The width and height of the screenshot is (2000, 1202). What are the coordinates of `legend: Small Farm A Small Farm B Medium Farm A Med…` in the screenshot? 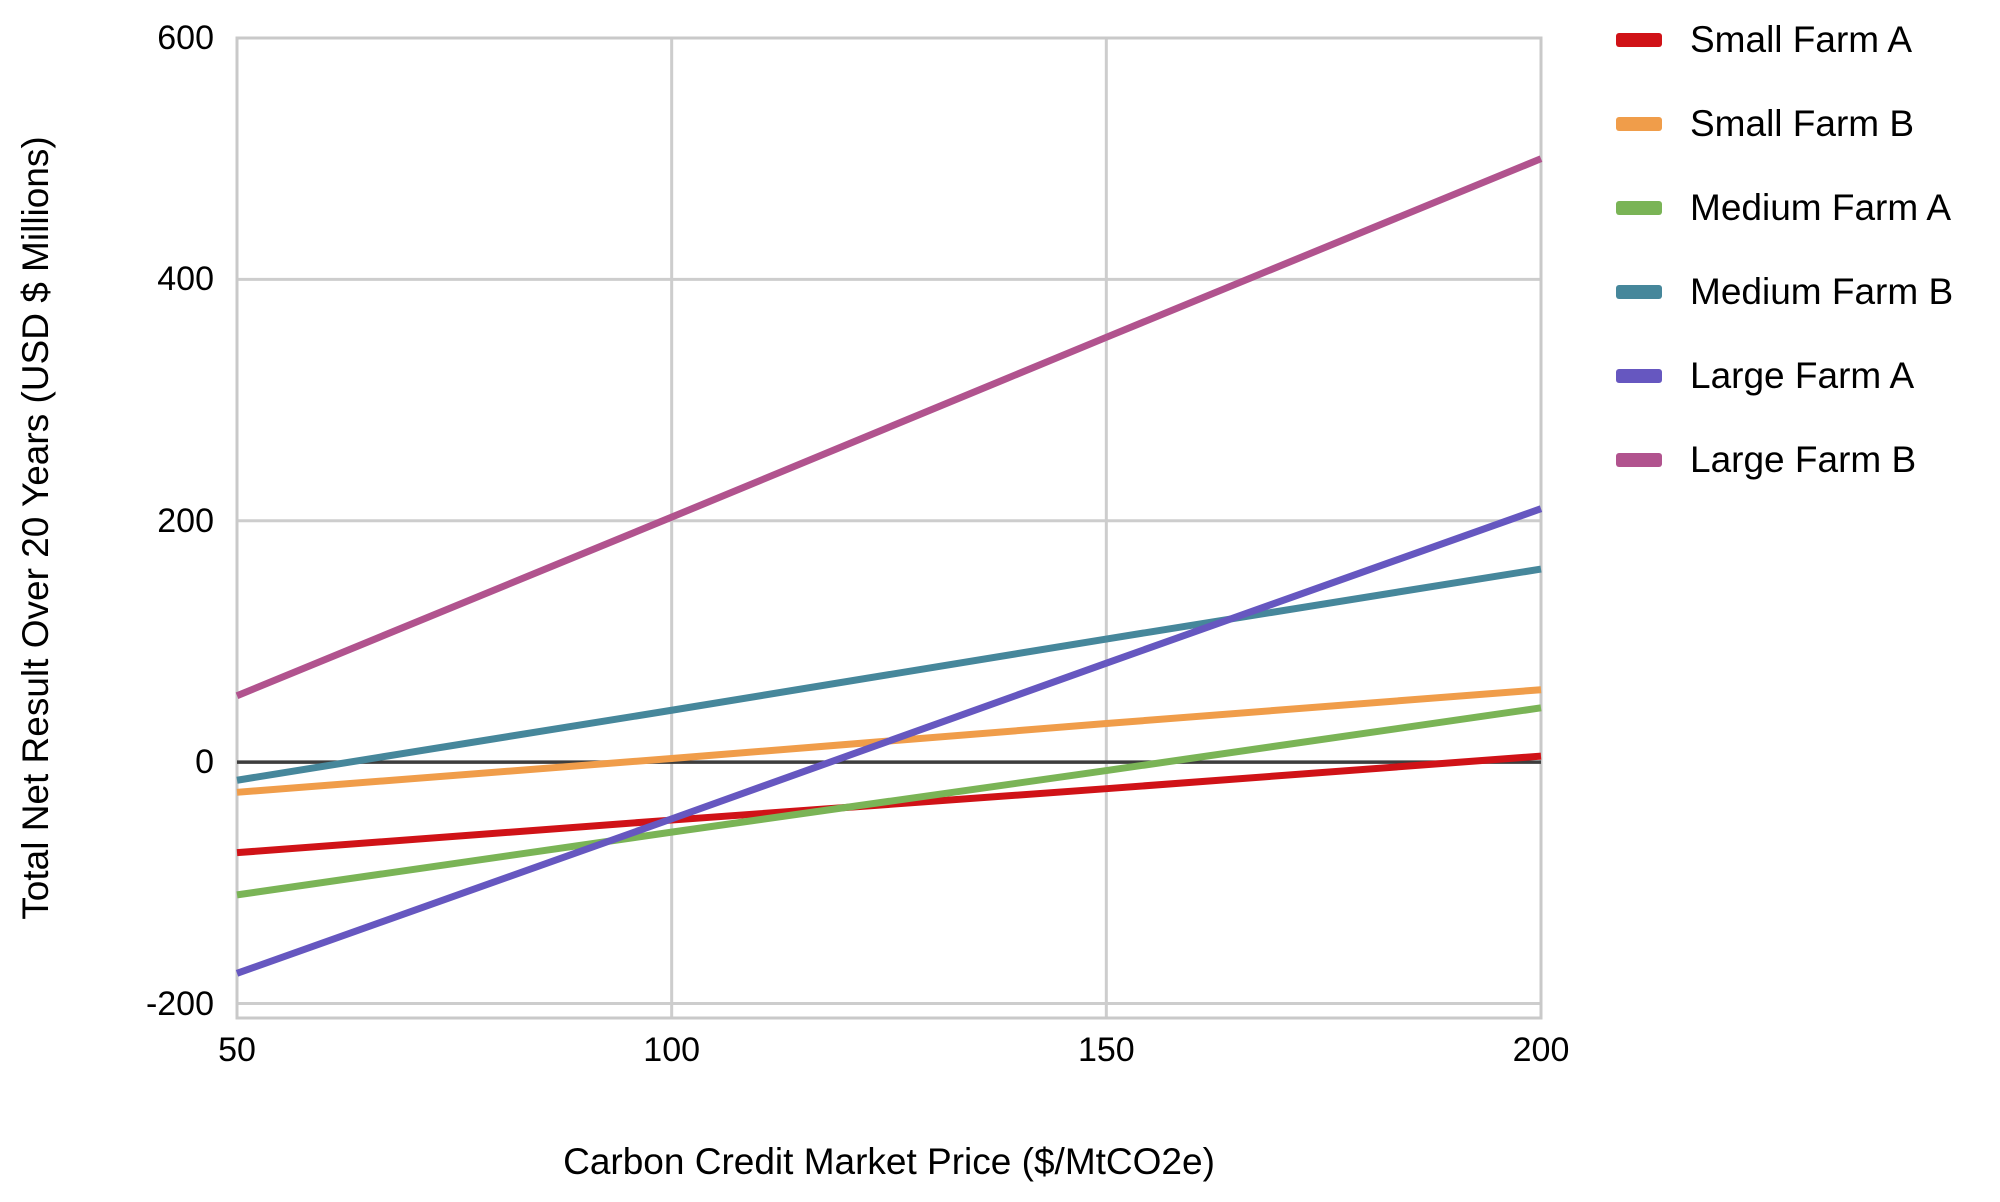 It's located at (1784, 270).